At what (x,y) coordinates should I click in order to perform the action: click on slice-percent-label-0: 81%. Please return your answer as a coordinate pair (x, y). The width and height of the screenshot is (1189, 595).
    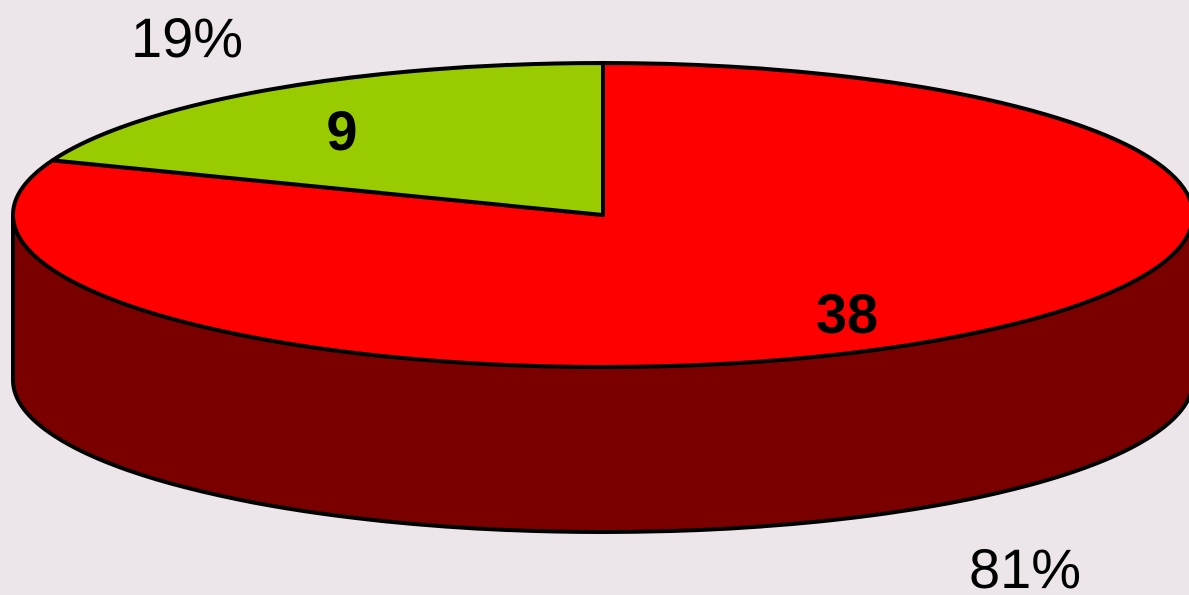
    Looking at the image, I should click on (1025, 566).